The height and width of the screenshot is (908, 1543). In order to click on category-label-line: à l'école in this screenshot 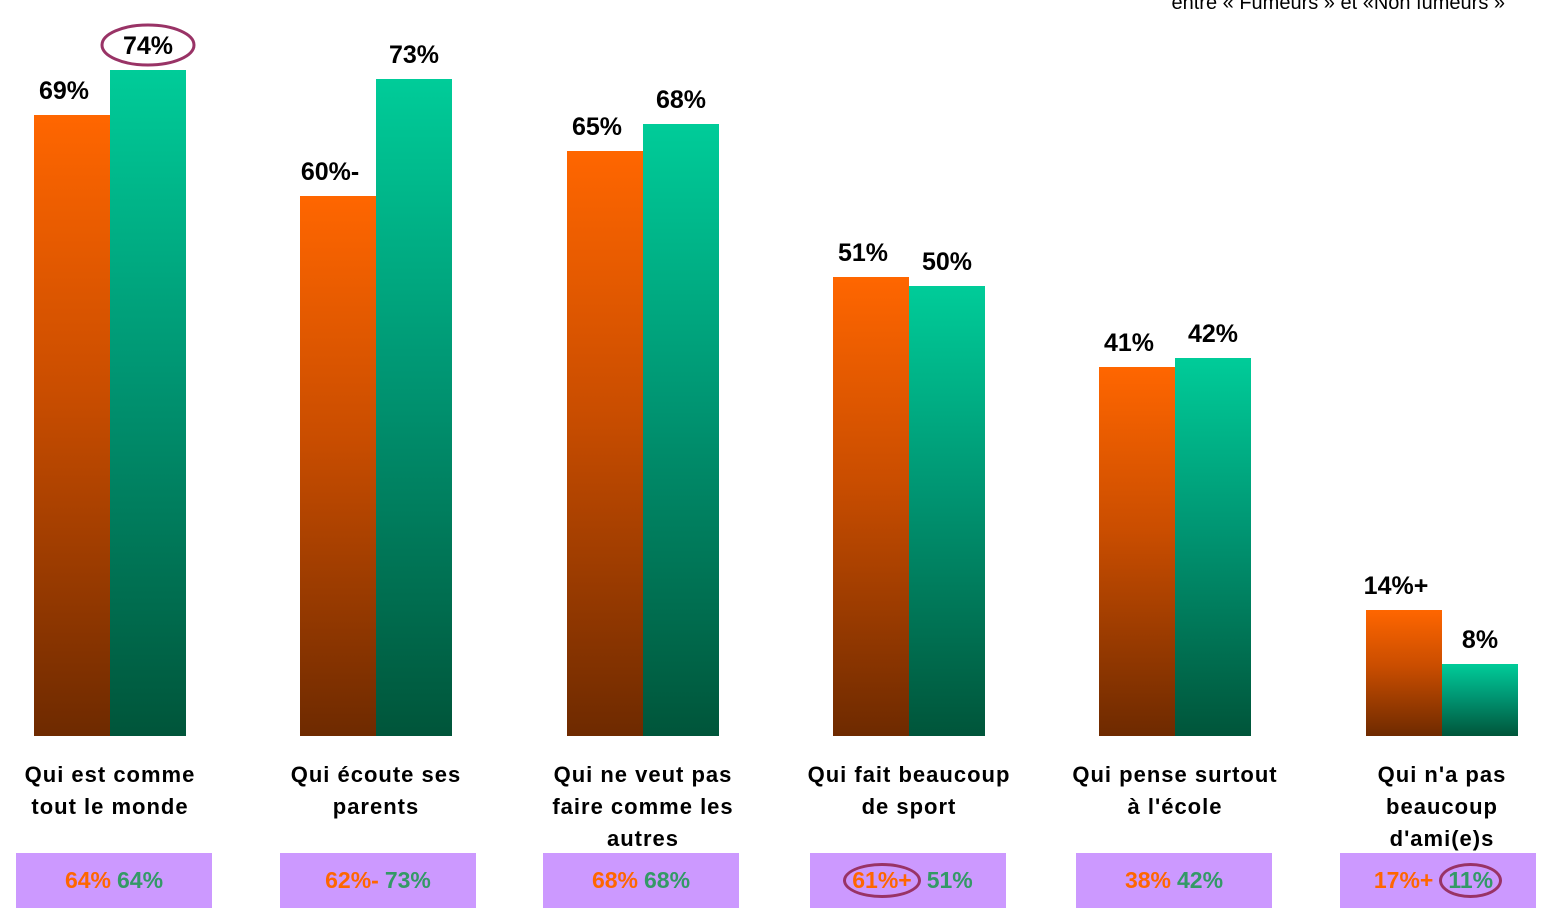, I will do `click(1175, 806)`.